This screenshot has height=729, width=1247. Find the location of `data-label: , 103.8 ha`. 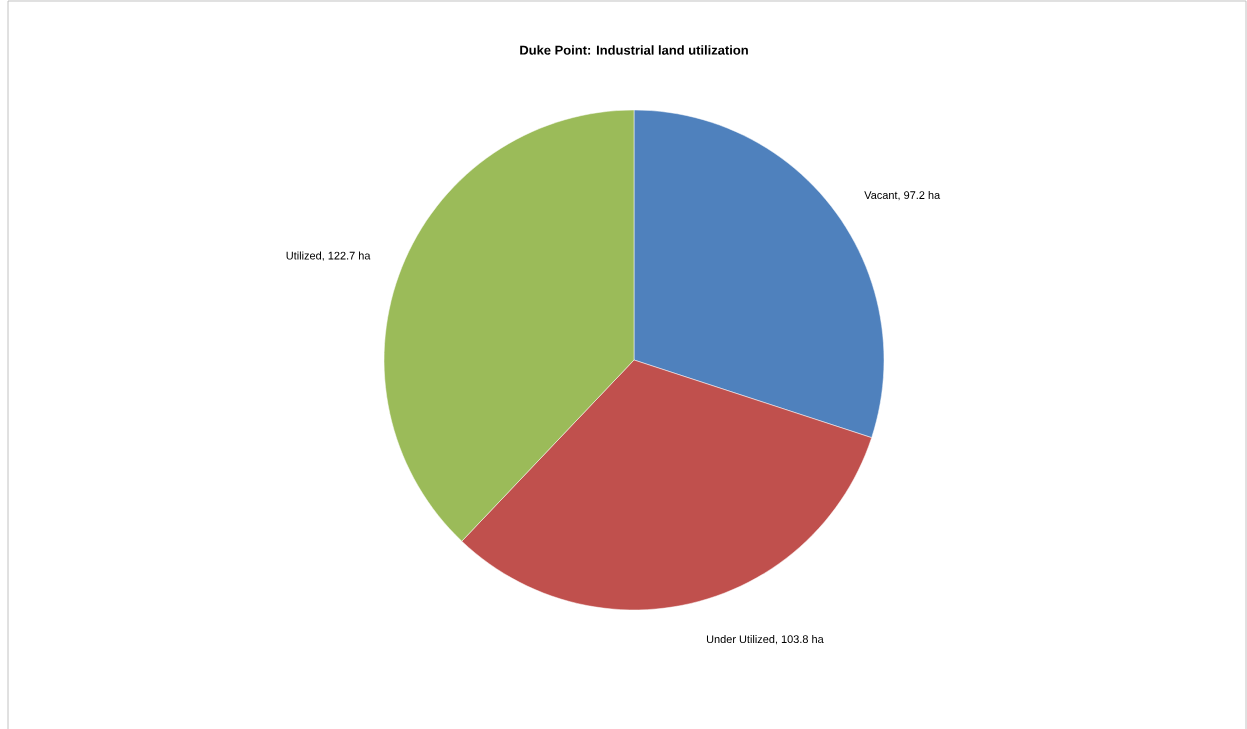

data-label: , 103.8 ha is located at coordinates (799, 639).